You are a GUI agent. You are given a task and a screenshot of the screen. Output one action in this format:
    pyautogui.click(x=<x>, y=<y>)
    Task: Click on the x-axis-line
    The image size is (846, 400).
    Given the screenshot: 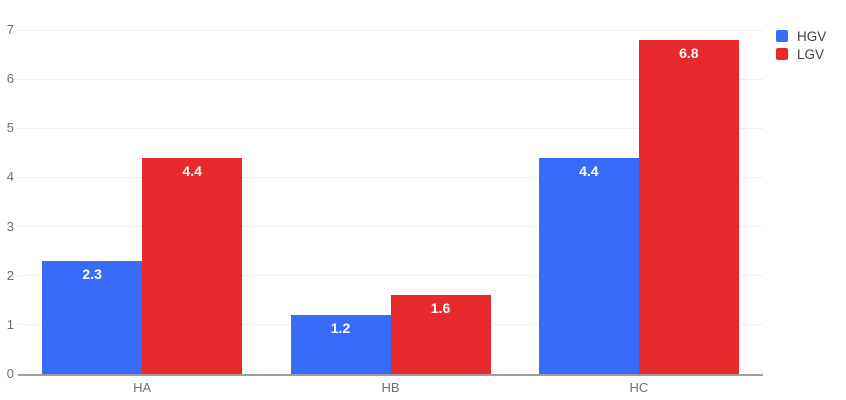 What is the action you would take?
    pyautogui.click(x=390, y=375)
    